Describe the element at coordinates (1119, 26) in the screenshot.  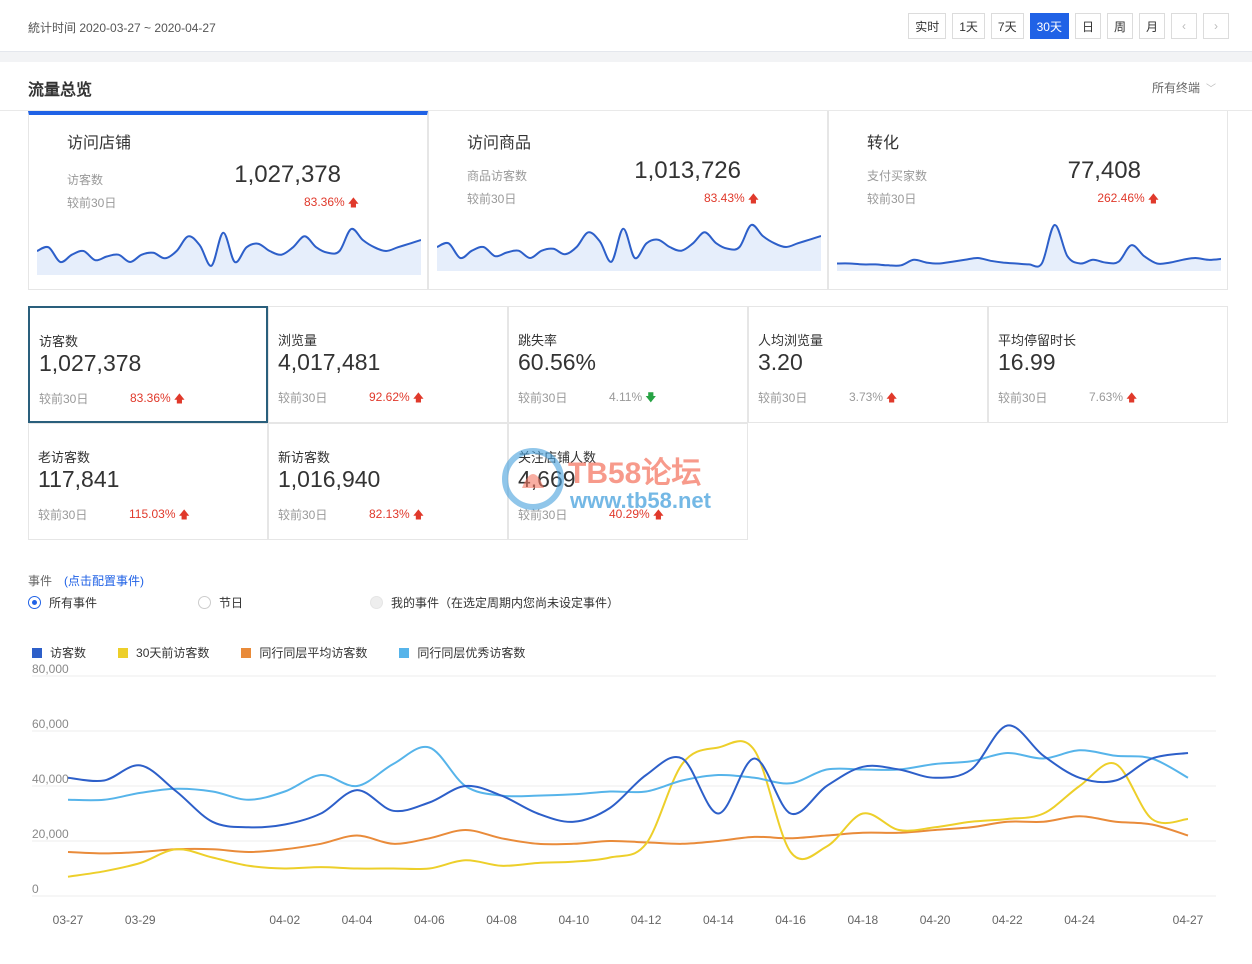
I see `range-week-button: 周` at that location.